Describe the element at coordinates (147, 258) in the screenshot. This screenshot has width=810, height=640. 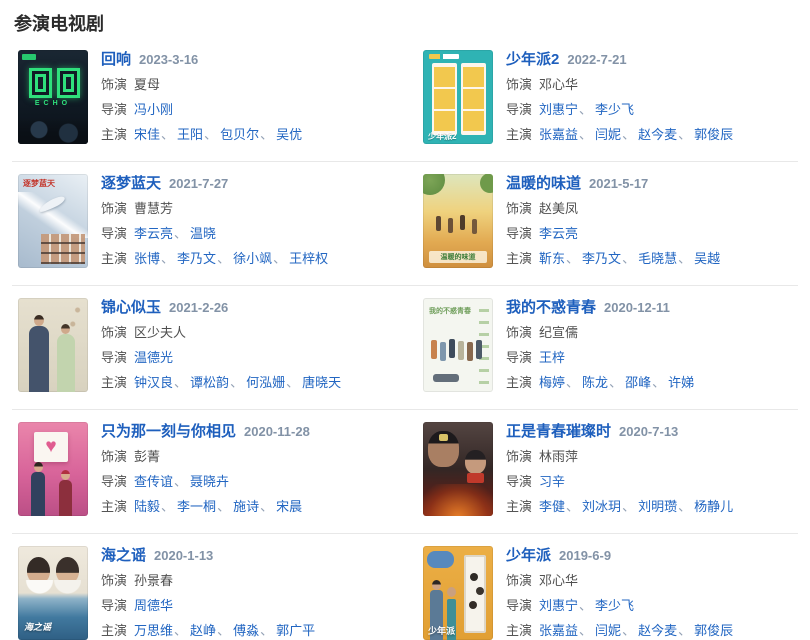
I see `person-link: 张博` at that location.